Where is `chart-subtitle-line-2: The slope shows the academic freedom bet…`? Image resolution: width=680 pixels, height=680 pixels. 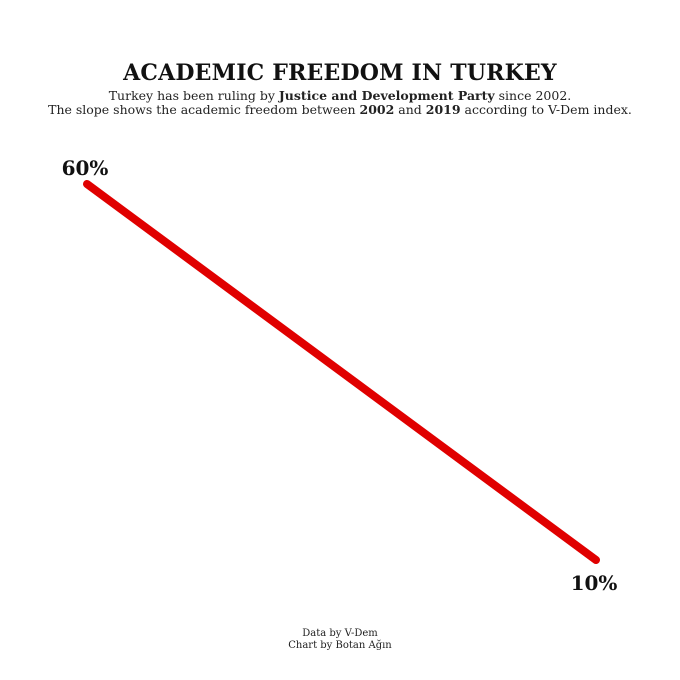 chart-subtitle-line-2: The slope shows the academic freedom bet… is located at coordinates (340, 109).